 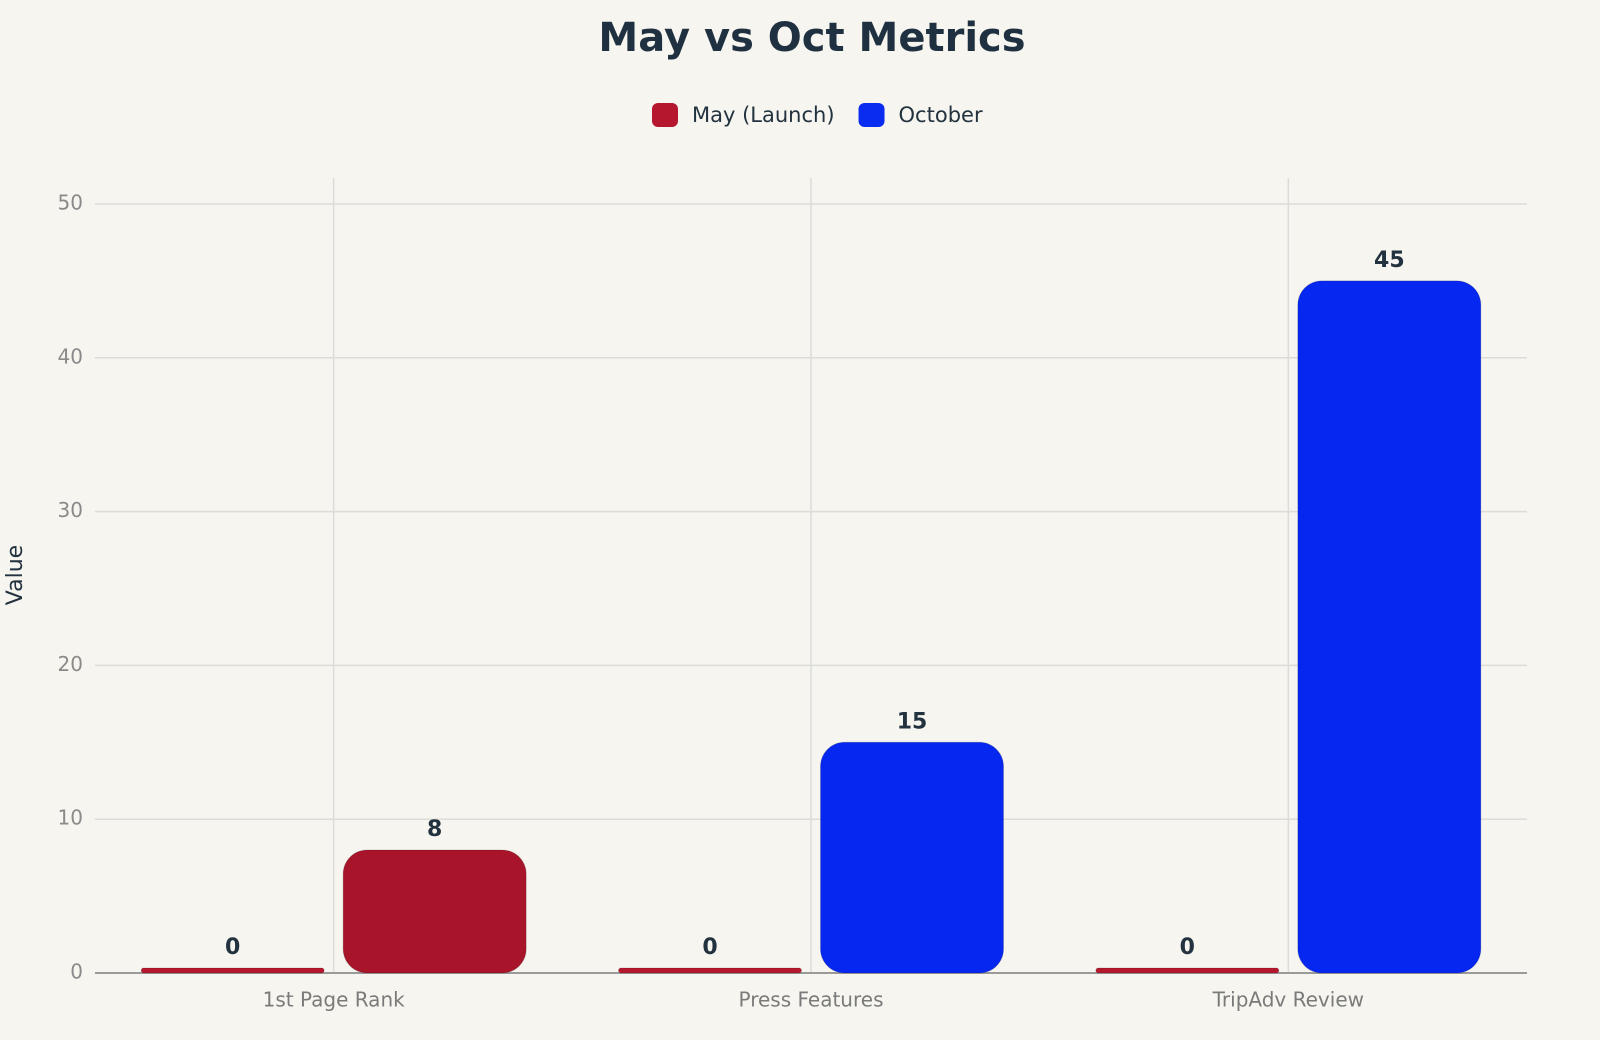 I want to click on value-label: 15, so click(x=912, y=721).